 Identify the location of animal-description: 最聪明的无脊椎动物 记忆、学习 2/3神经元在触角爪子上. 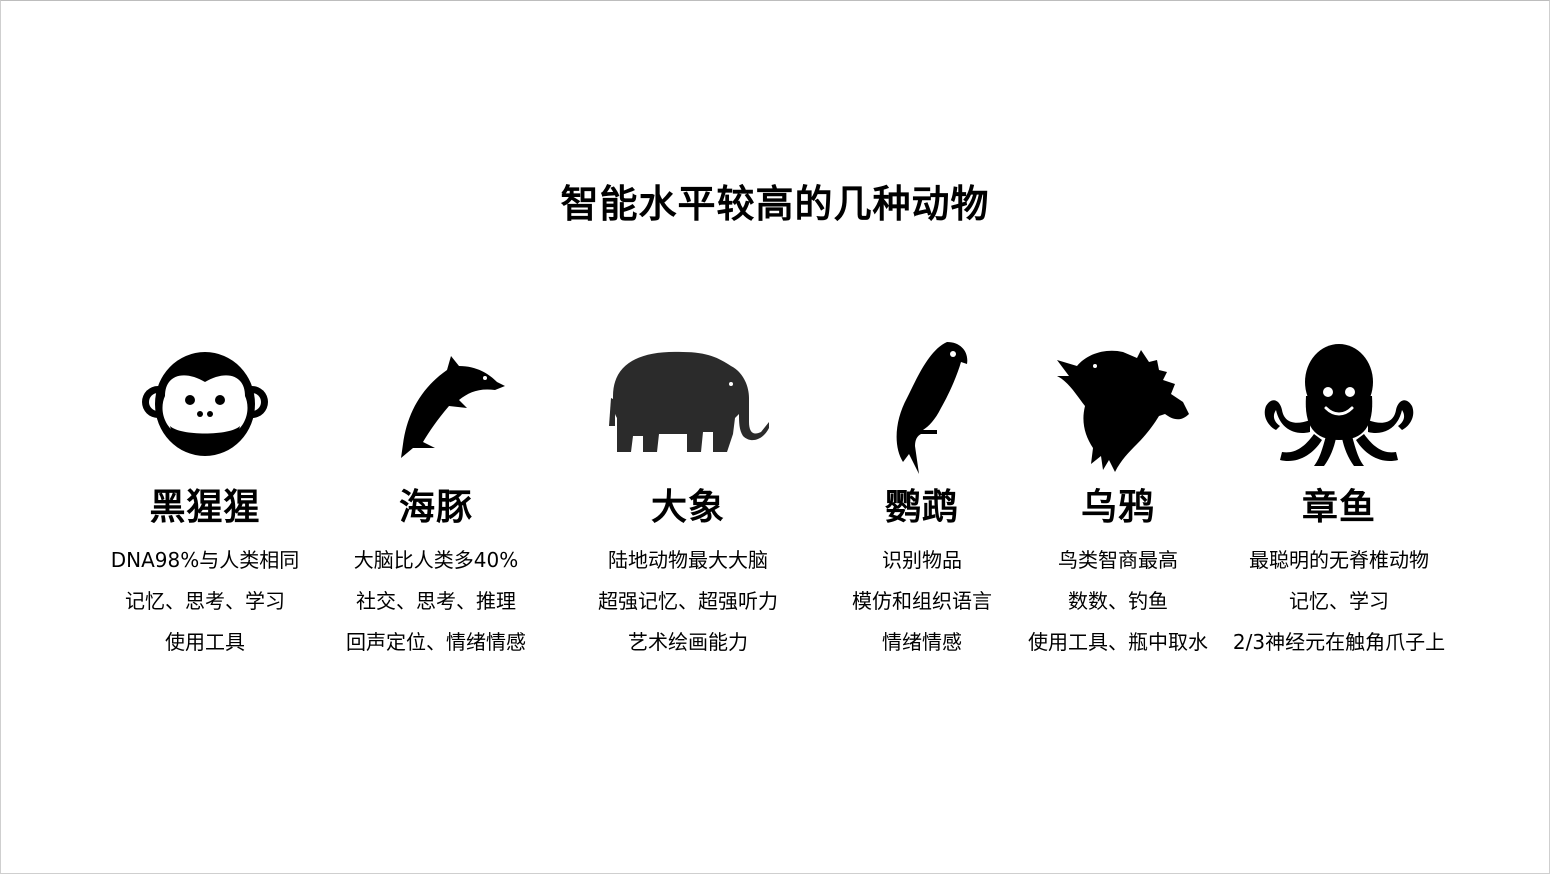
(1339, 601).